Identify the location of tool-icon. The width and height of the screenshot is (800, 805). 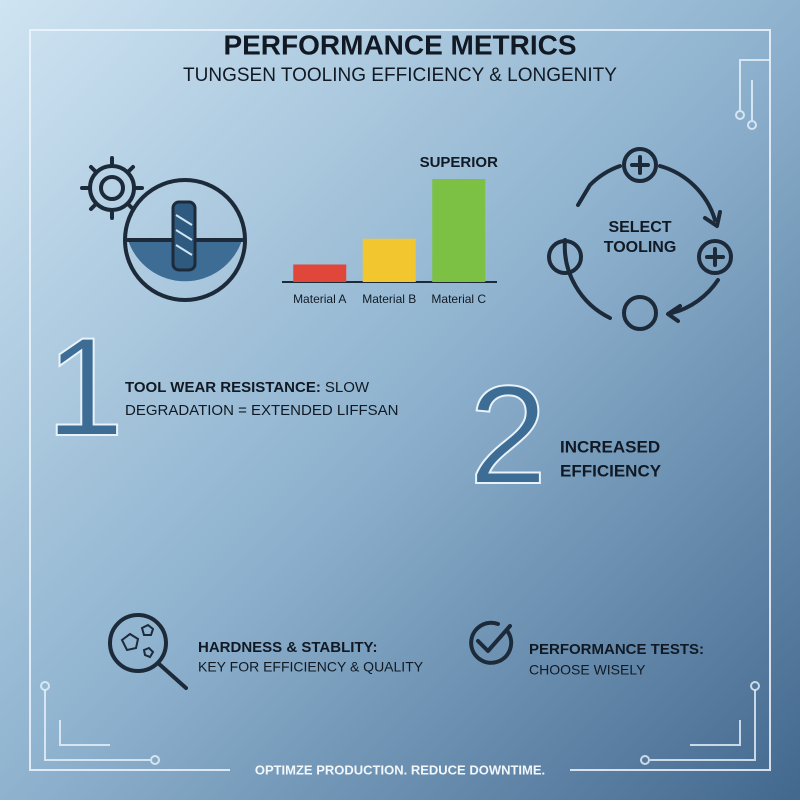
(163, 229).